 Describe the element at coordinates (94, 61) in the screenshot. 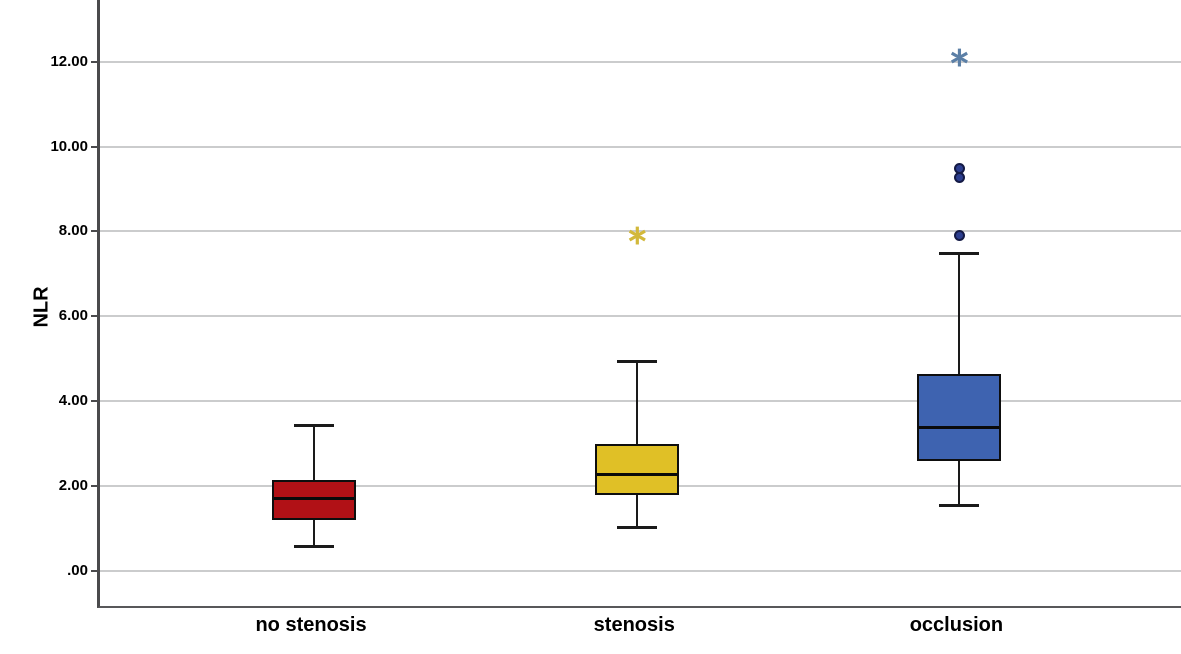

I see `y-axis-tick-12.00` at that location.